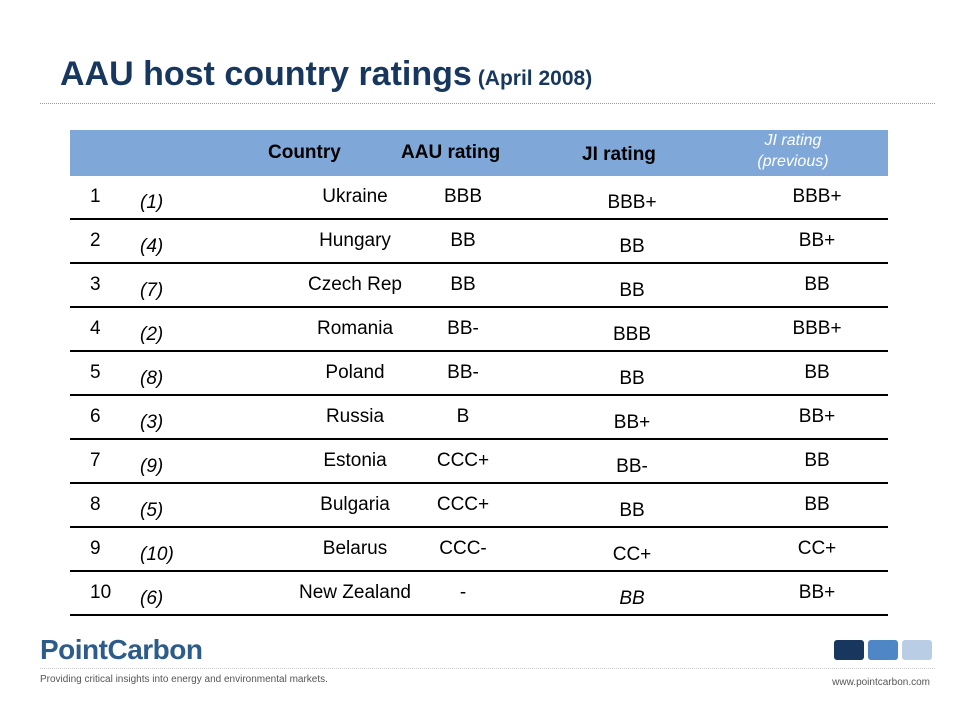 This screenshot has width=960, height=720. What do you see at coordinates (95, 548) in the screenshot?
I see `rank-cell: 9` at bounding box center [95, 548].